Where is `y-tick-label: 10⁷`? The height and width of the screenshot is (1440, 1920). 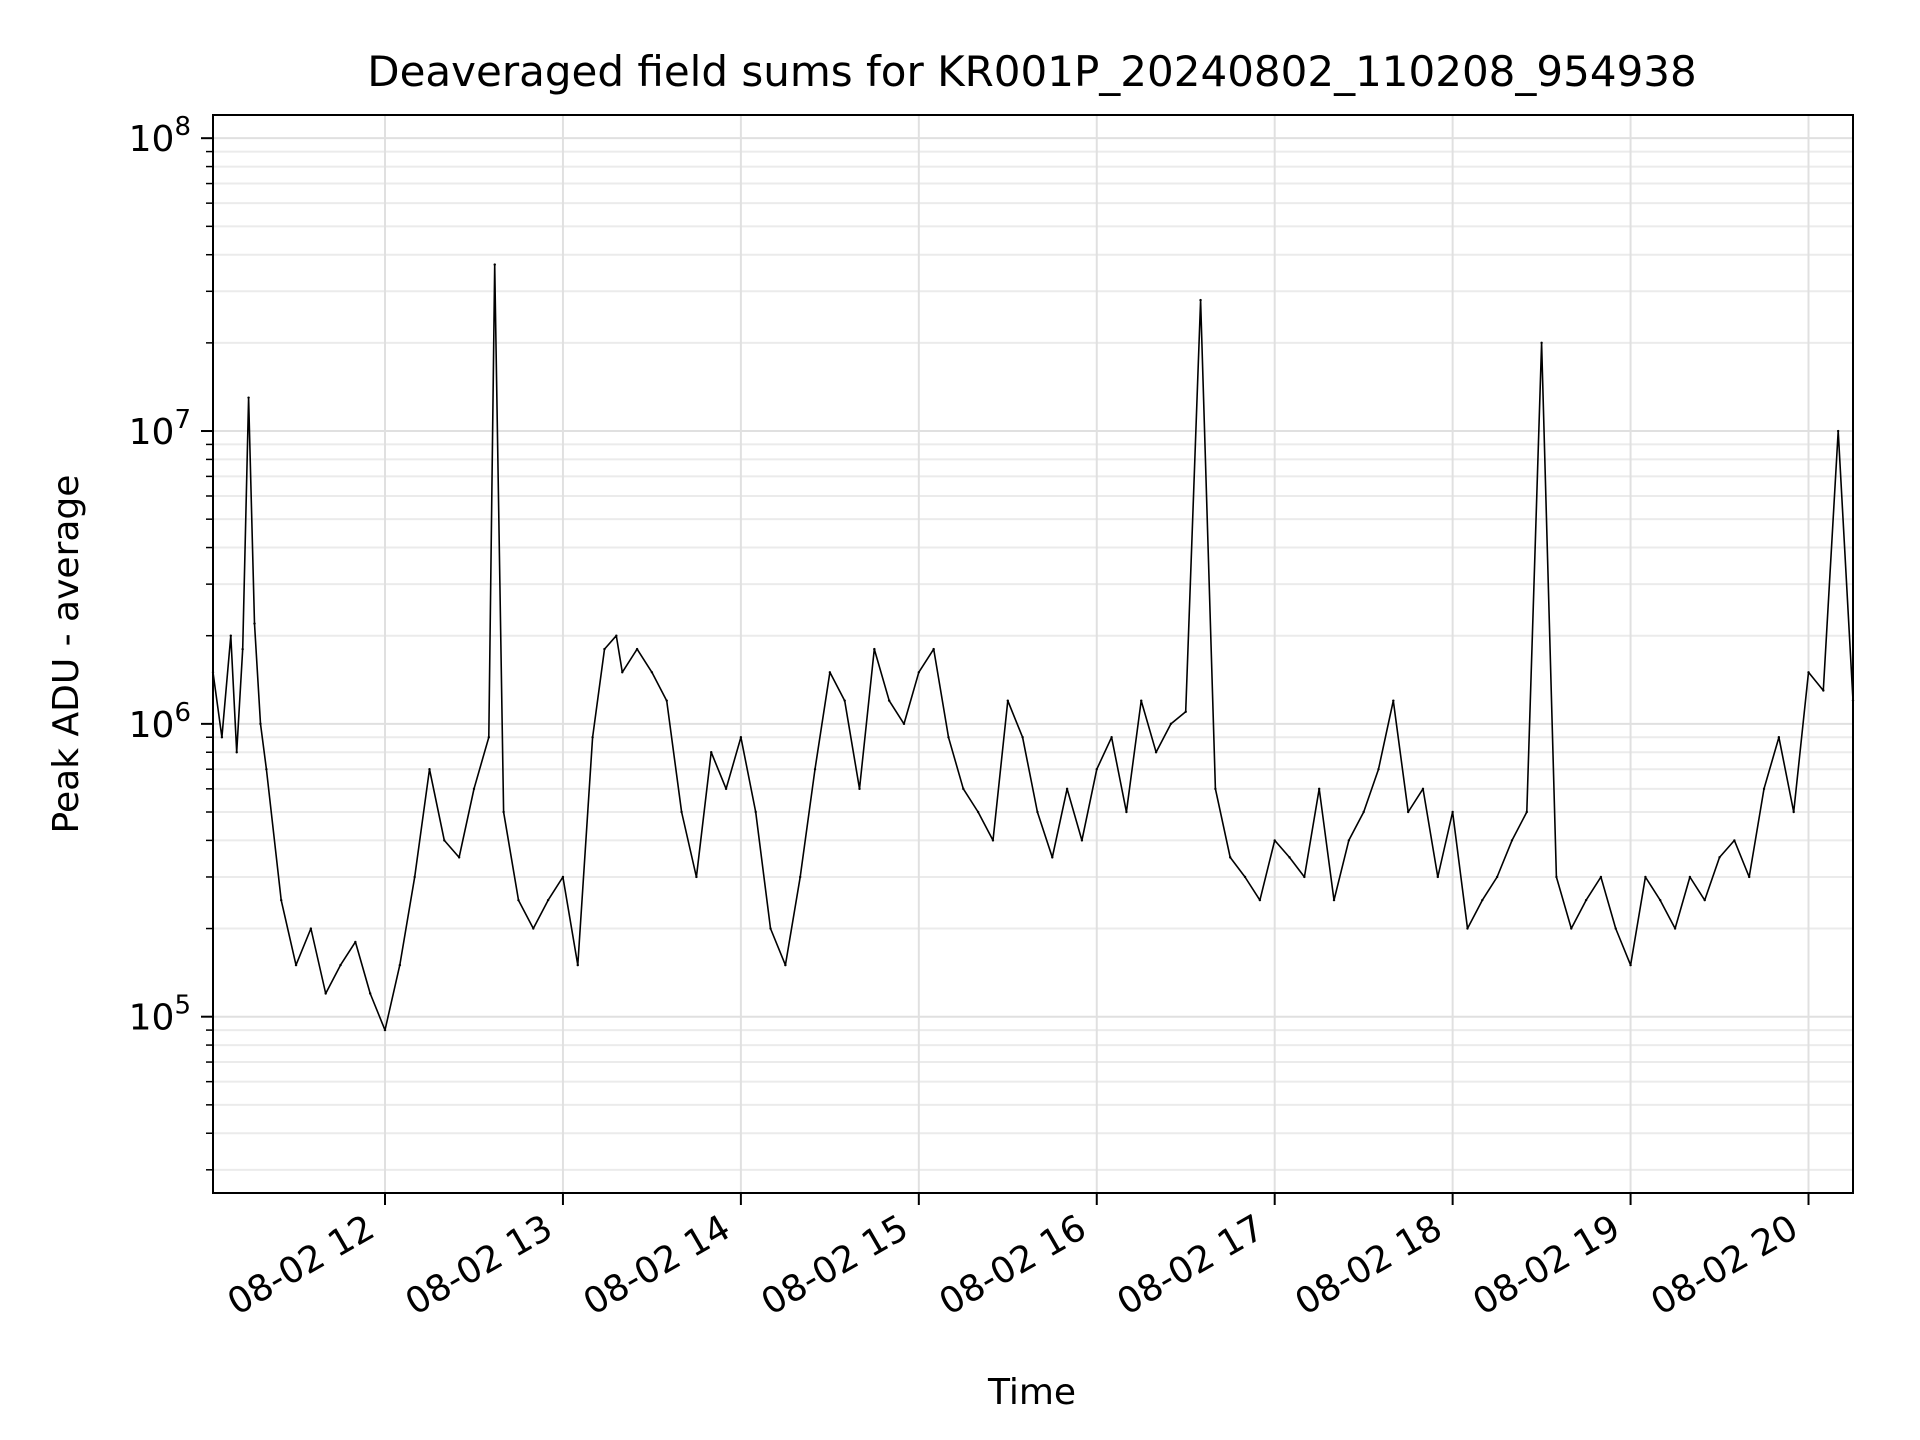
y-tick-label: 10⁷ is located at coordinates (160, 429).